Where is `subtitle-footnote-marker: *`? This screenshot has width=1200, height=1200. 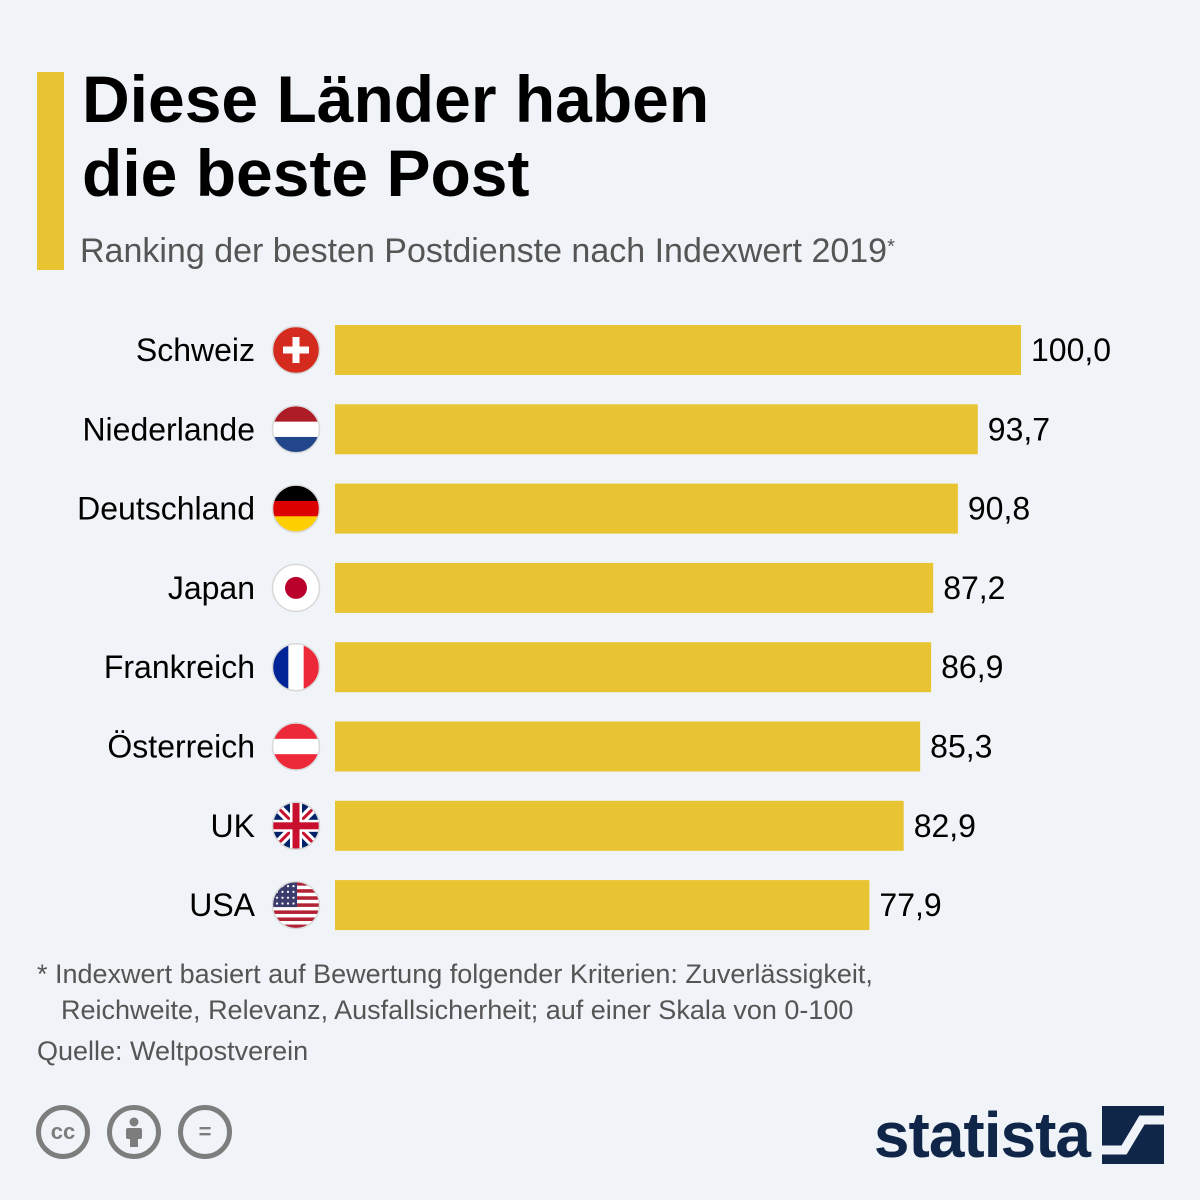 subtitle-footnote-marker: * is located at coordinates (891, 247).